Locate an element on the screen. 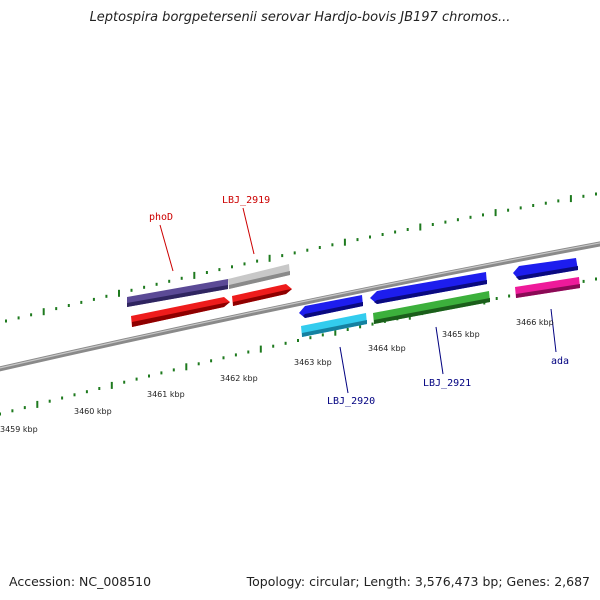  scale-label-3462: 3462 kbp is located at coordinates (239, 378).